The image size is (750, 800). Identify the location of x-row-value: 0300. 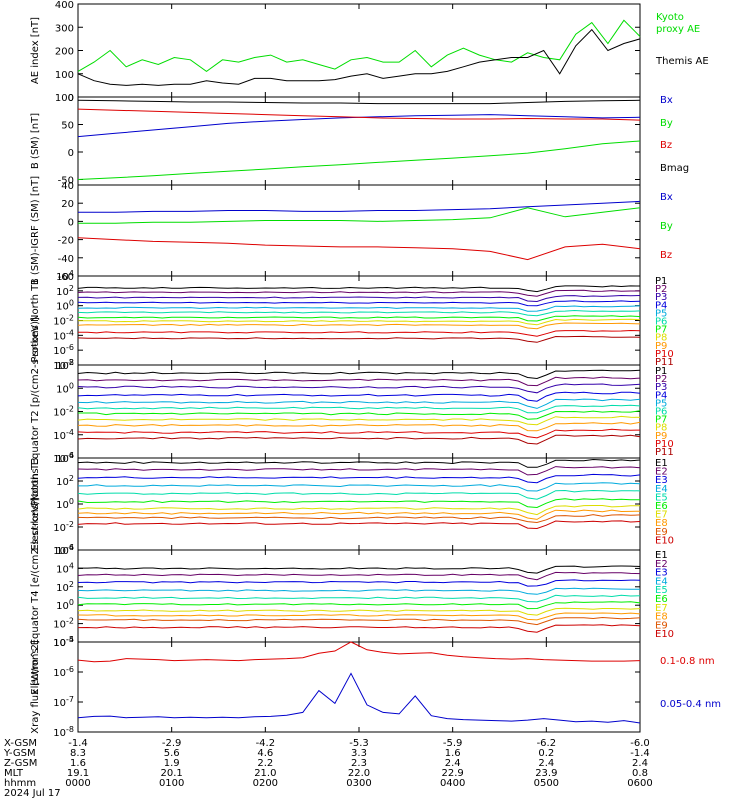
(358, 783).